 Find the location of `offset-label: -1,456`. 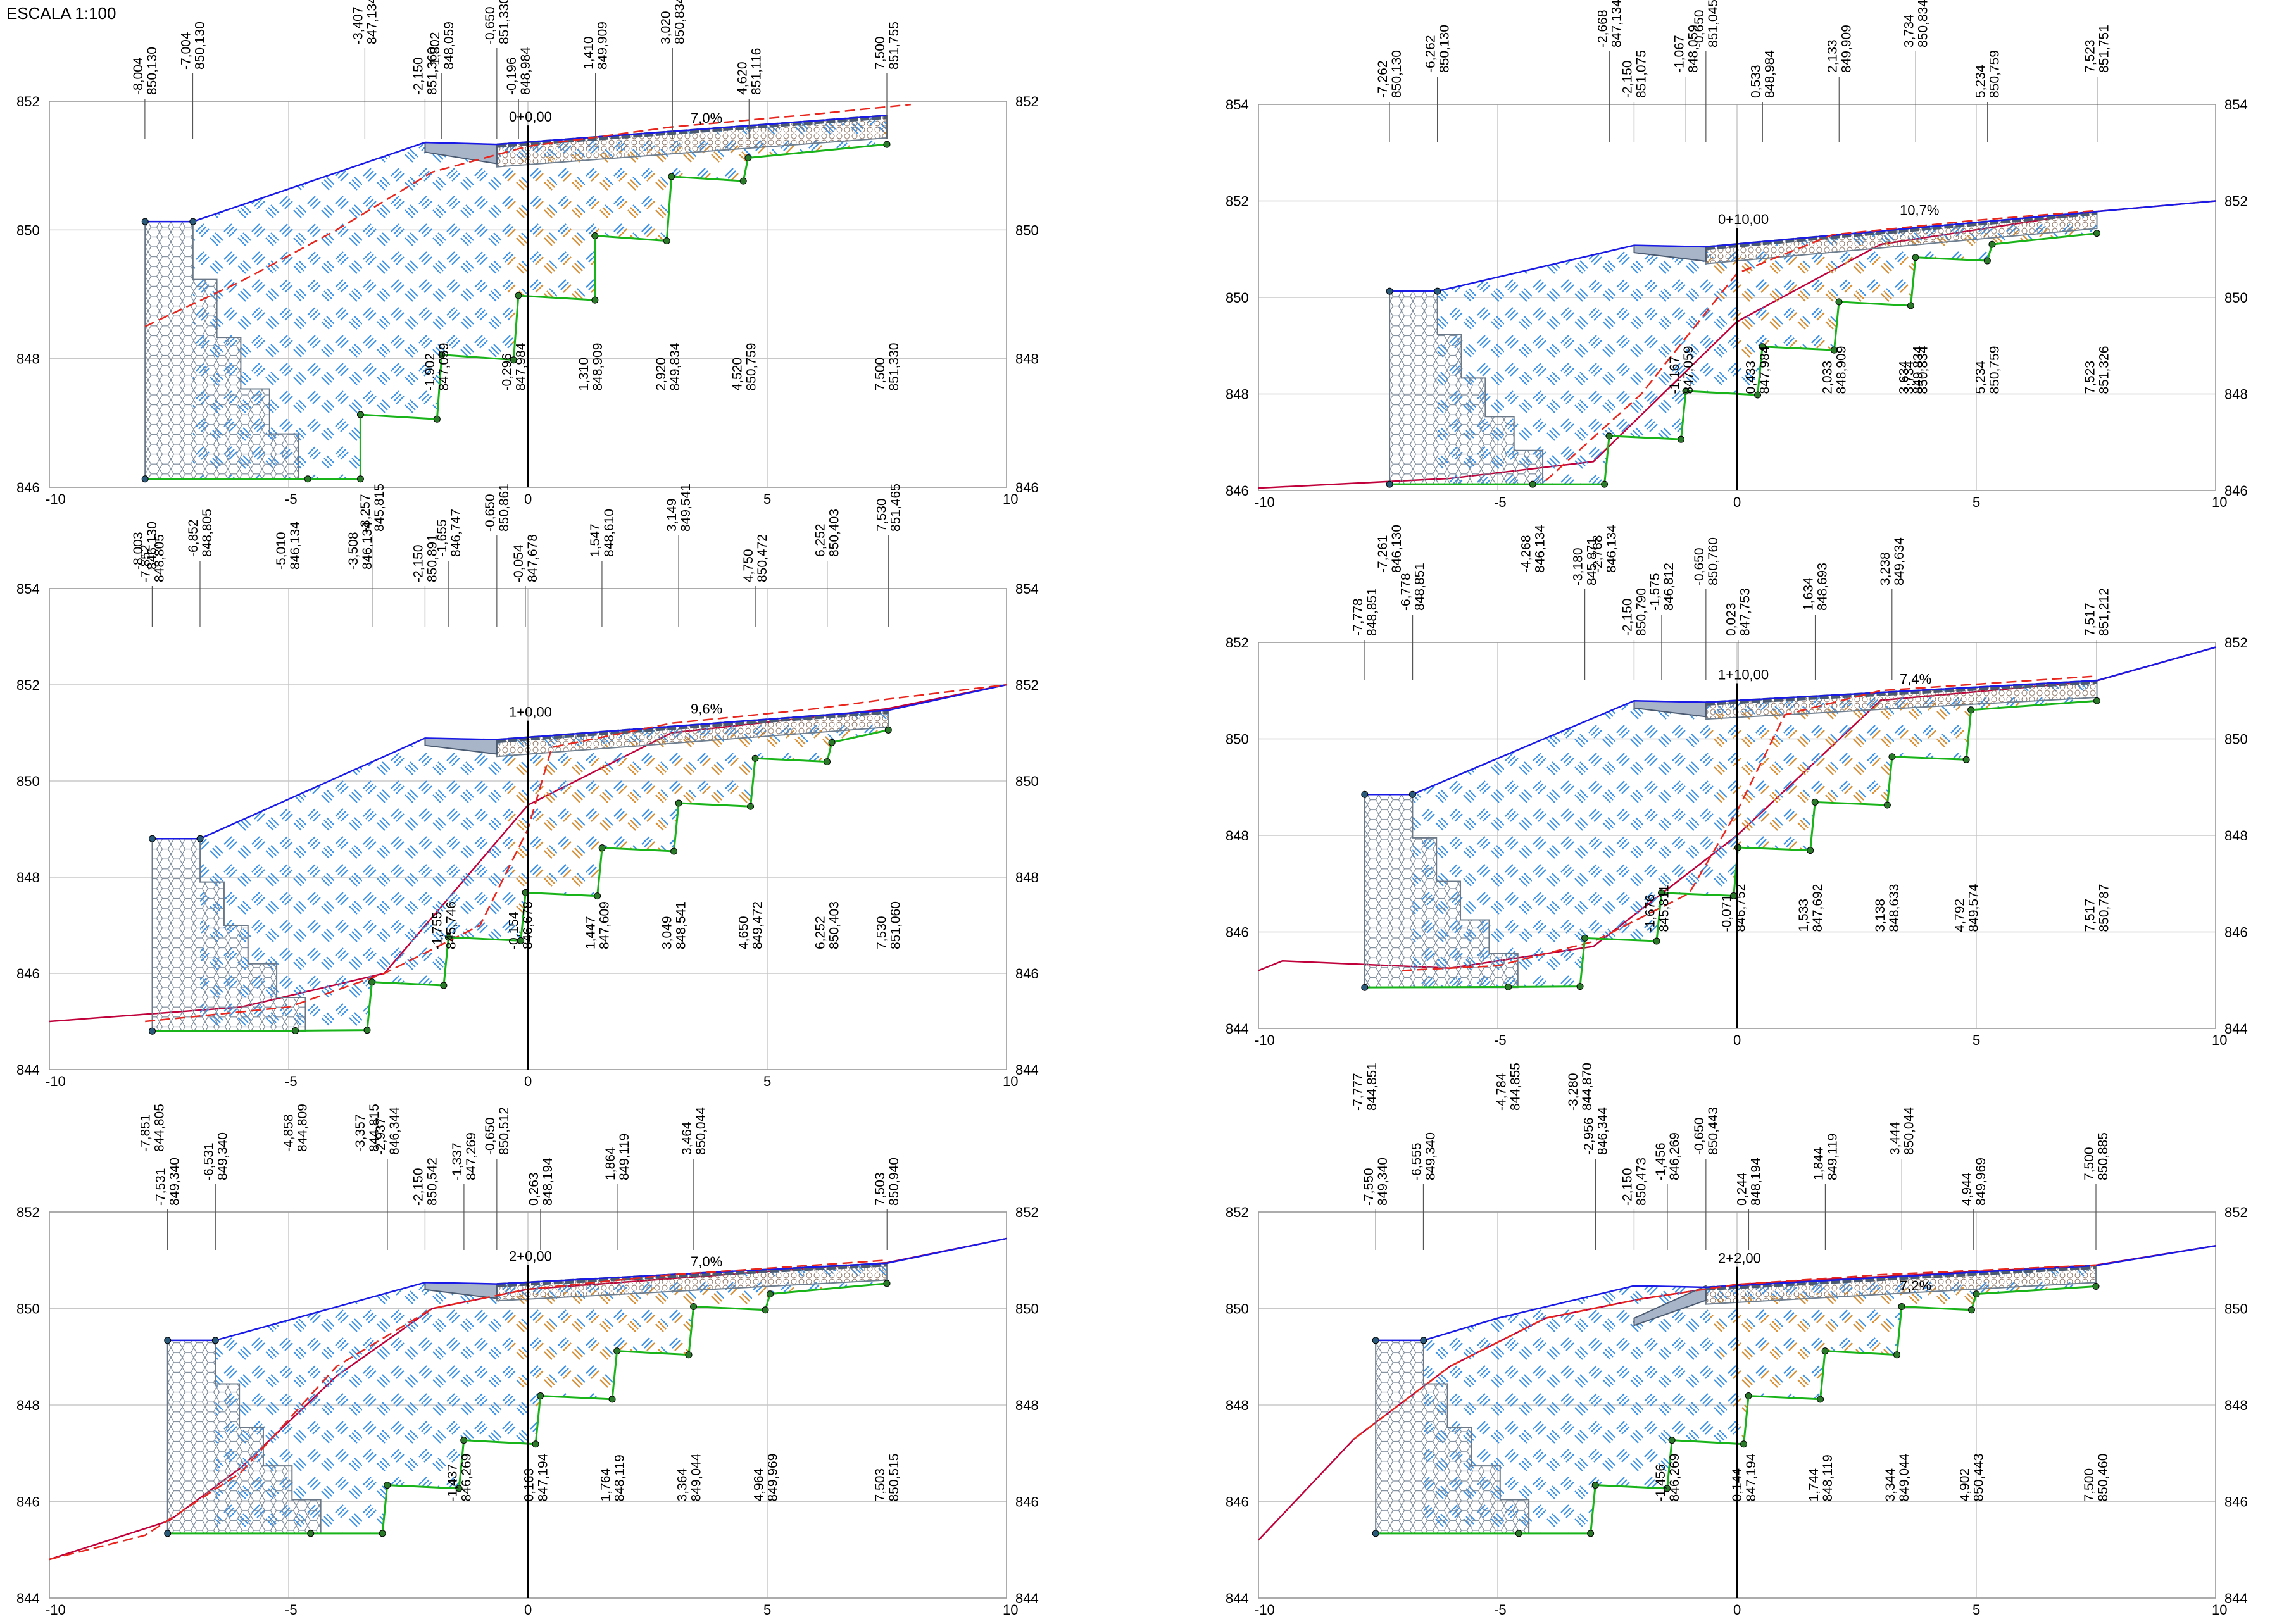

offset-label: -1,456 is located at coordinates (1660, 1483).